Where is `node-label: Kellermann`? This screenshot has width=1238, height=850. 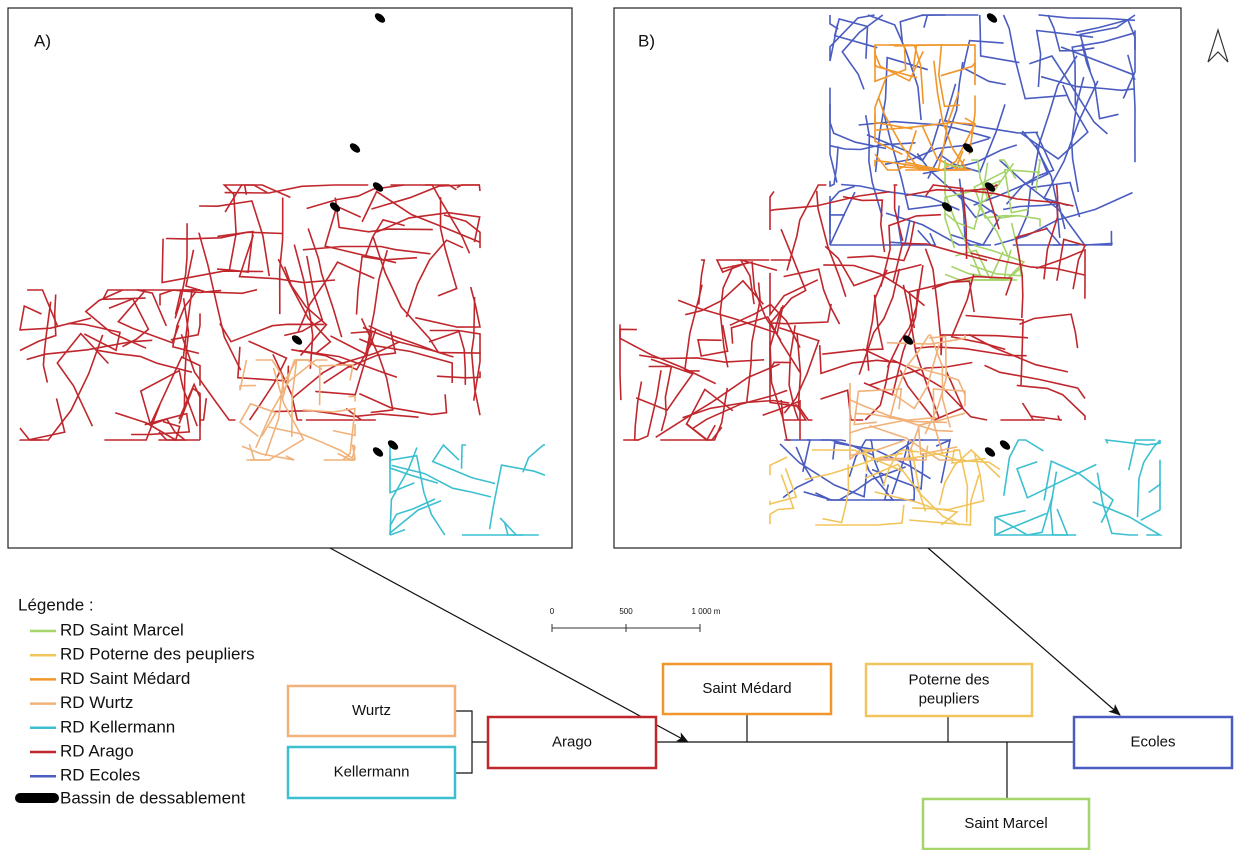 node-label: Kellermann is located at coordinates (372, 771).